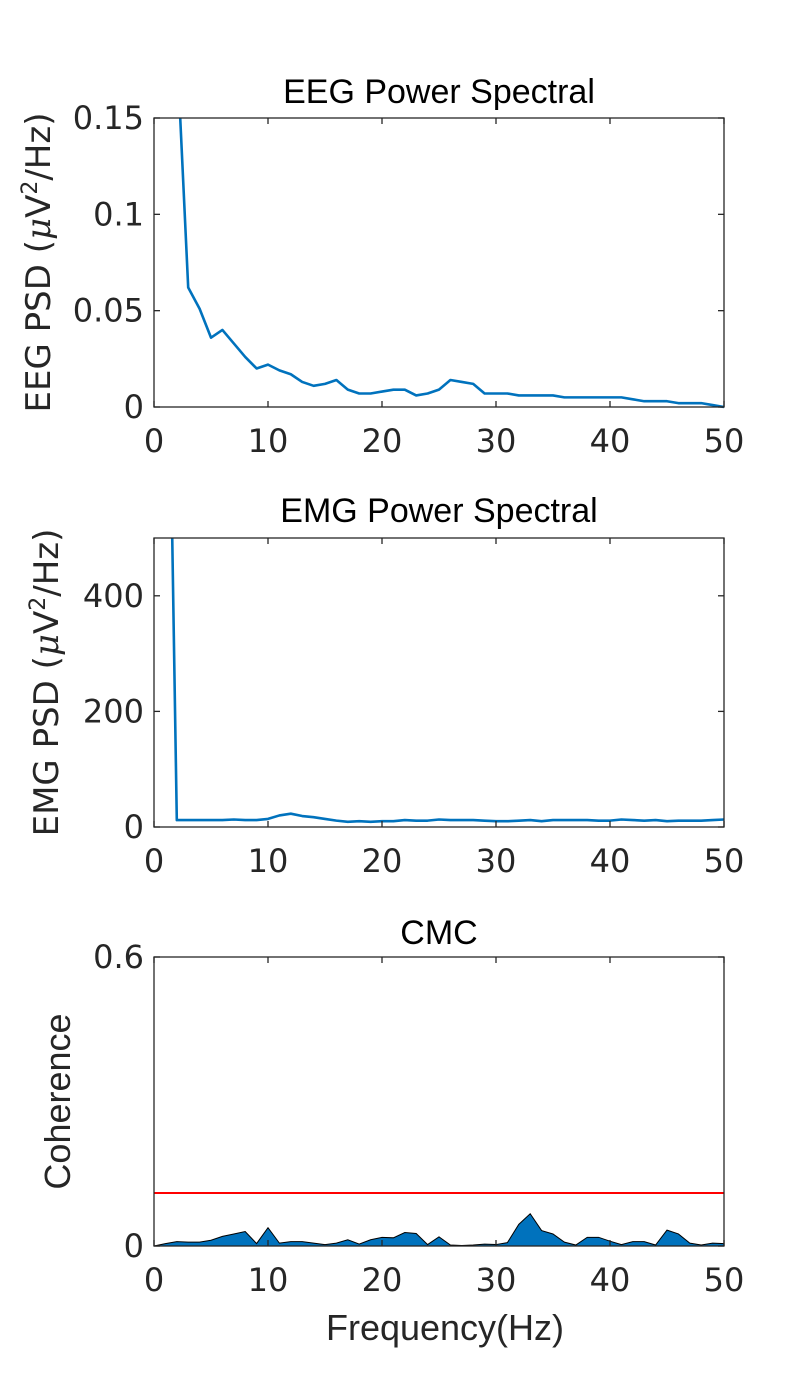  What do you see at coordinates (118, 957) in the screenshot?
I see `y-tick-label: 0.6` at bounding box center [118, 957].